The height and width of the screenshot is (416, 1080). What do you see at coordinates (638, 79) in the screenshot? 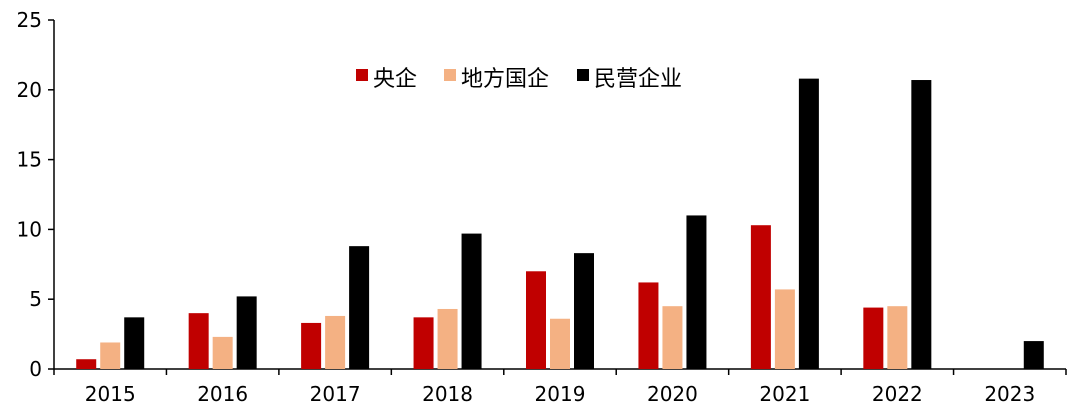
I see `legend-label-2: 民营企业` at bounding box center [638, 79].